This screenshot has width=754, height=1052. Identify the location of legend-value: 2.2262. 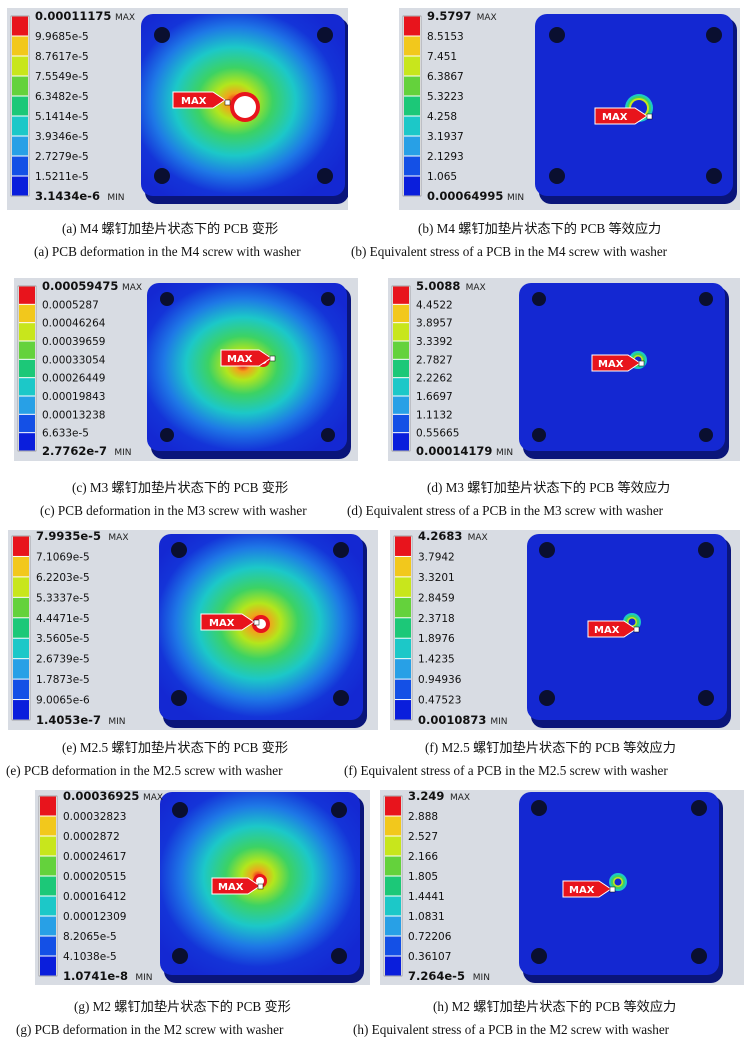
(434, 379).